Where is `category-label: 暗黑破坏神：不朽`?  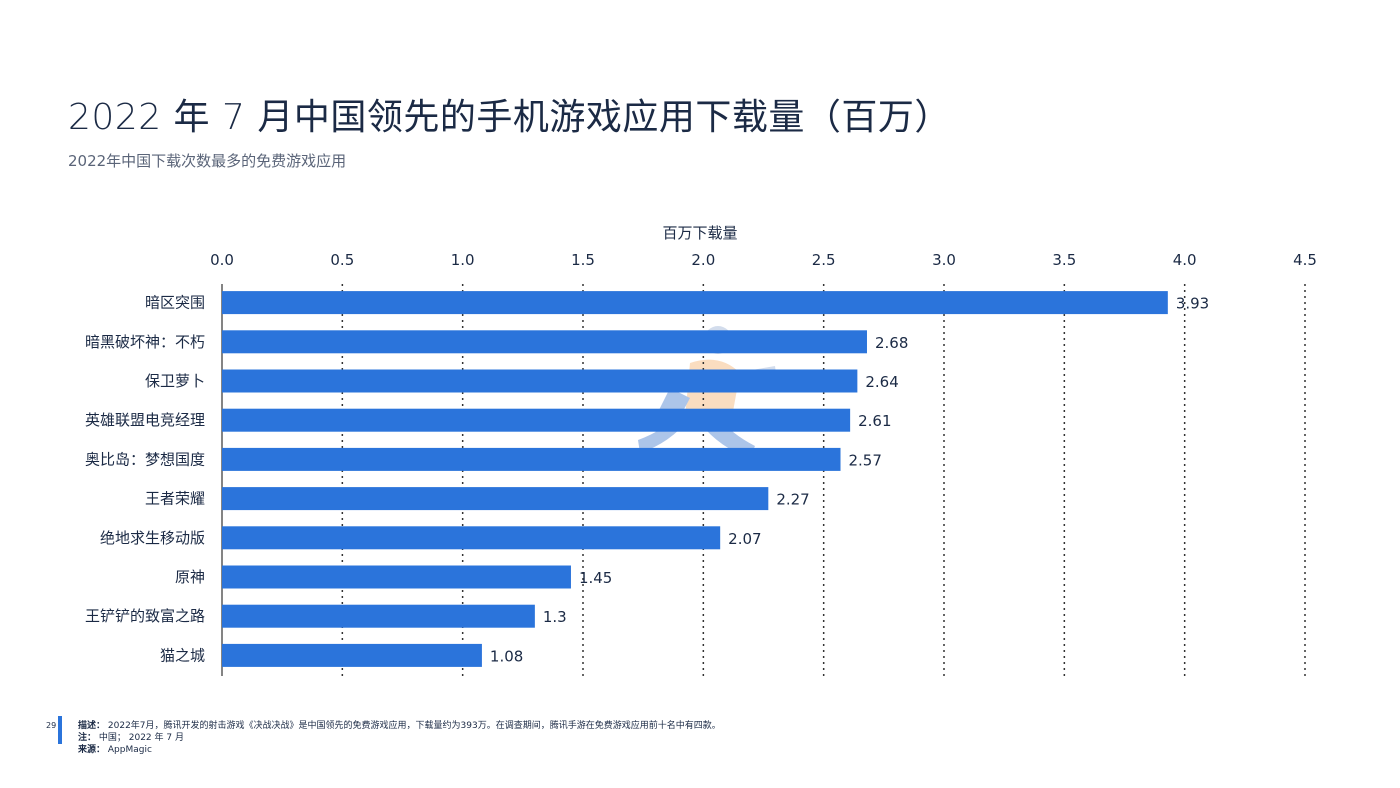 category-label: 暗黑破坏神：不朽 is located at coordinates (145, 342).